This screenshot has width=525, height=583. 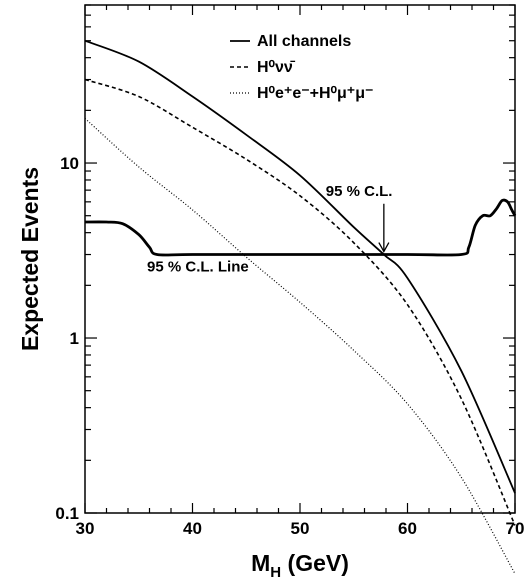 What do you see at coordinates (276, 67) in the screenshot?
I see `legend-label-1: H⁰νν̄` at bounding box center [276, 67].